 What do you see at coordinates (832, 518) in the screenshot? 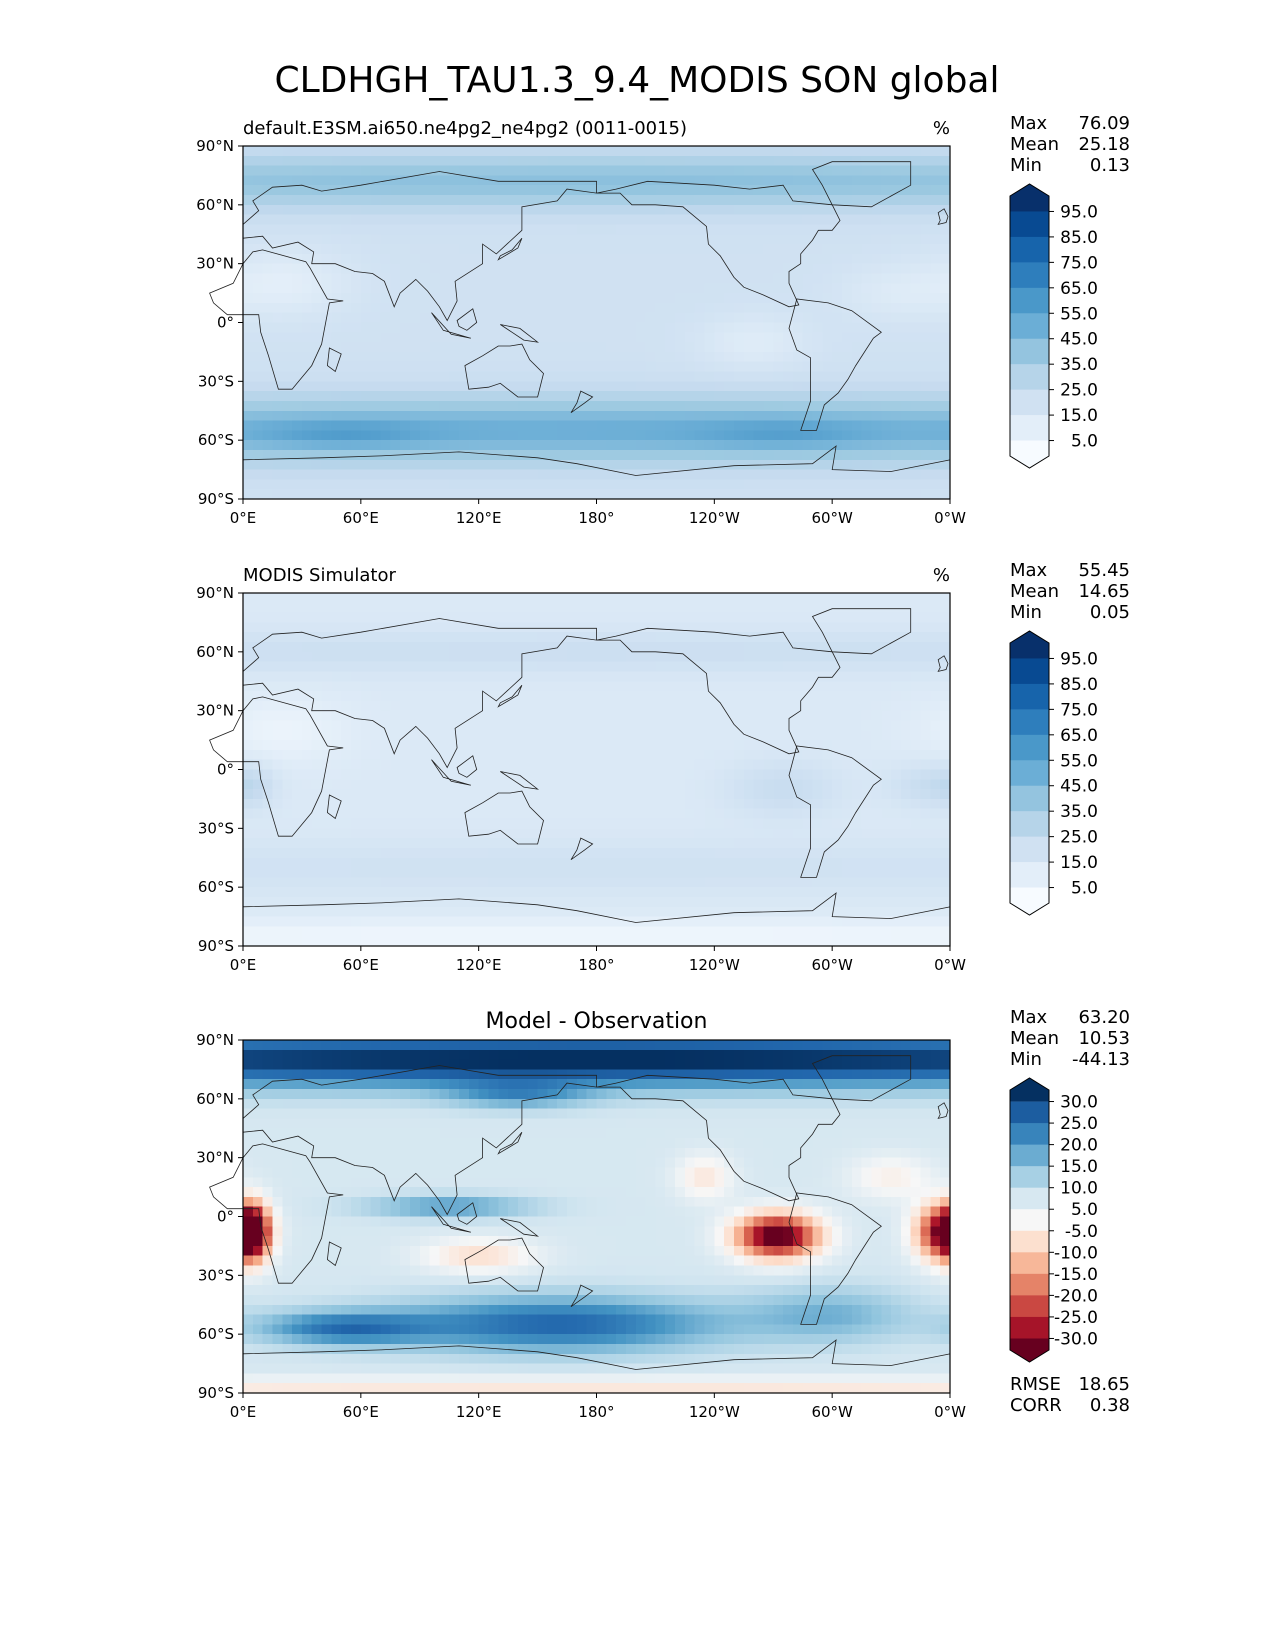
I see `x-tick-label: 60°W` at bounding box center [832, 518].